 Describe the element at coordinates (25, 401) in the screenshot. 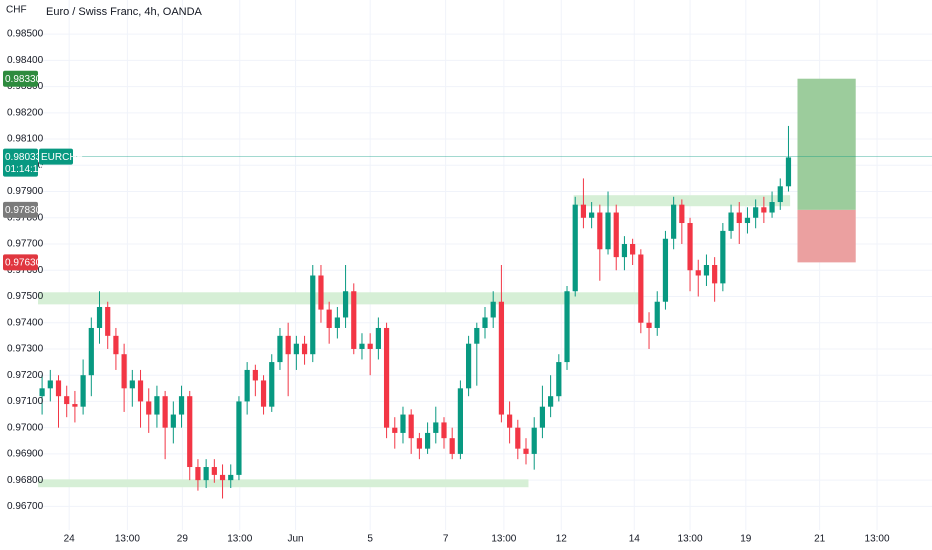

I see `y-tick-label: 0.97100` at that location.